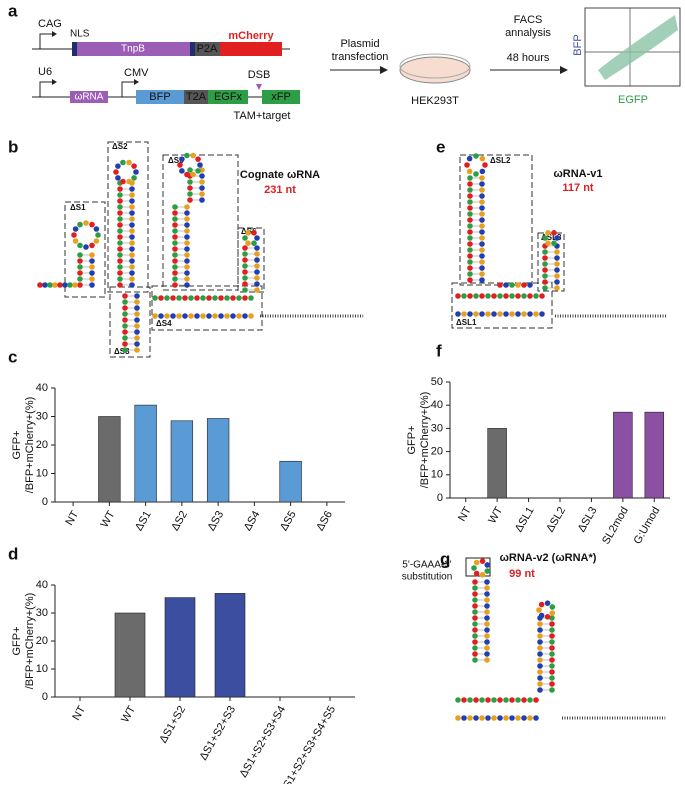 The width and height of the screenshot is (685, 789). Describe the element at coordinates (505, 47) in the screenshot. I see `arrows` at that location.